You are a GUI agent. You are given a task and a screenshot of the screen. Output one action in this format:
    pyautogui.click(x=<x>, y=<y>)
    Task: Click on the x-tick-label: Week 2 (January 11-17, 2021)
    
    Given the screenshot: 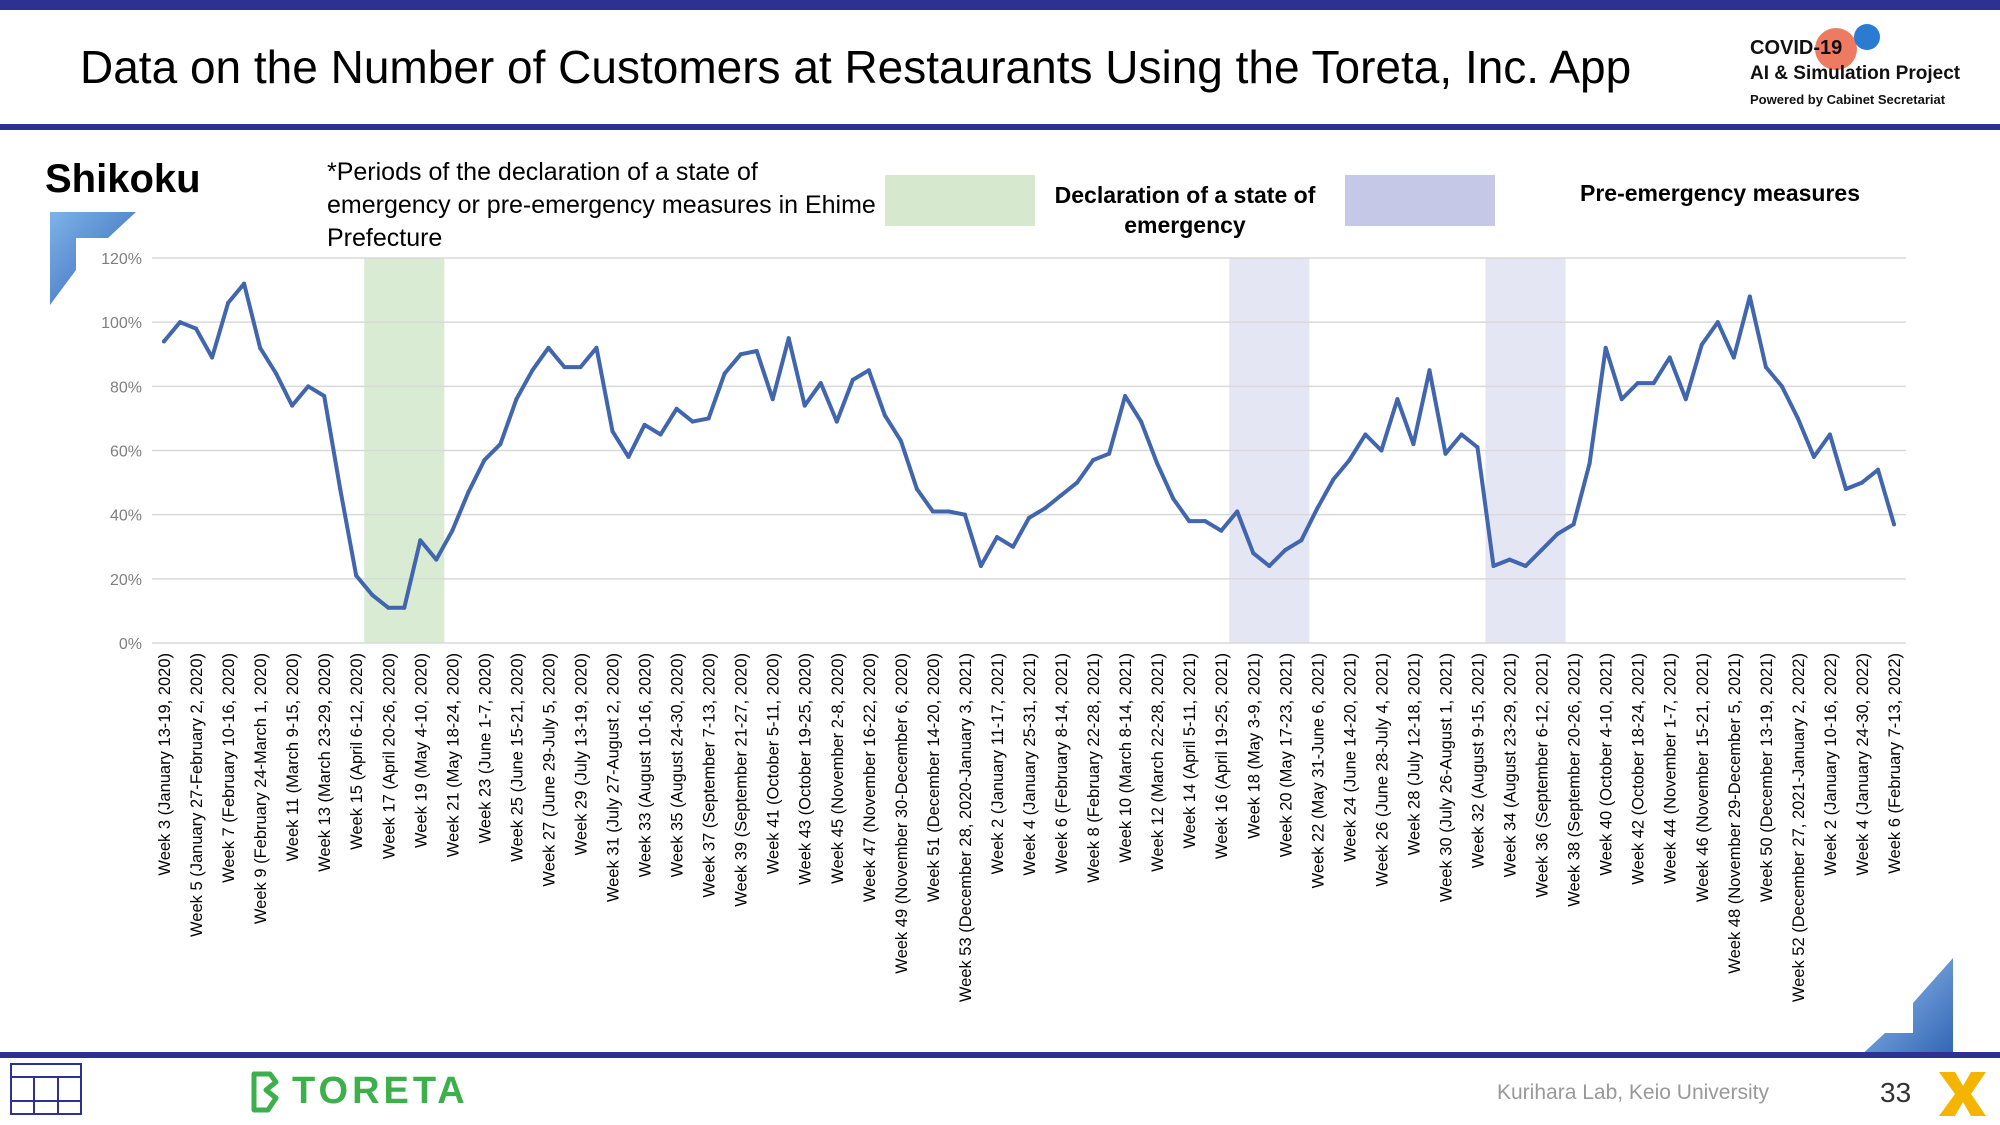 What is the action you would take?
    pyautogui.click(x=998, y=763)
    